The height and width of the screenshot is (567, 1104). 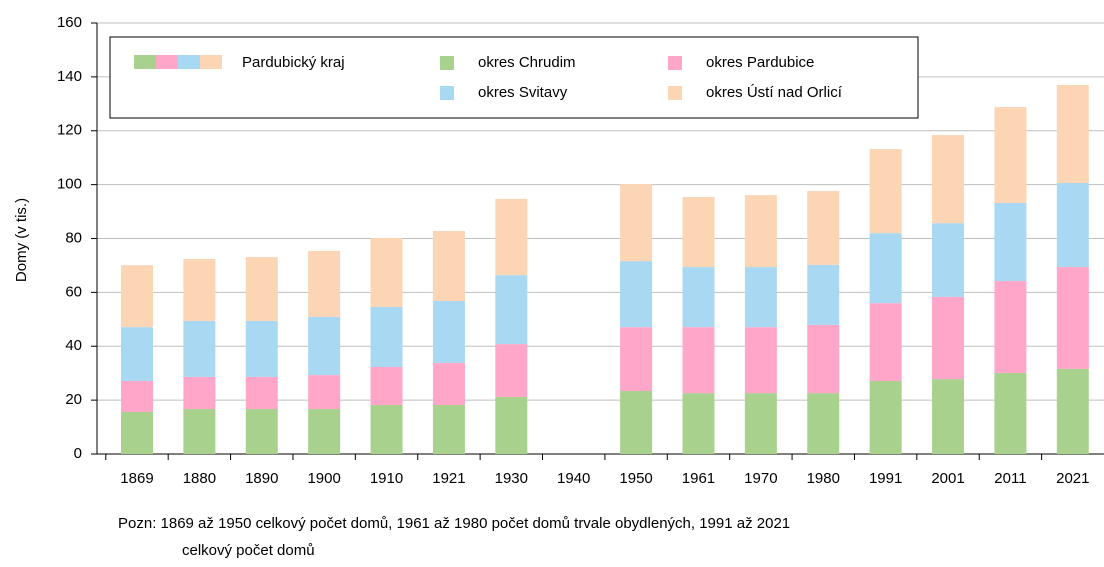 What do you see at coordinates (261, 478) in the screenshot?
I see `x-tick-label: 1890` at bounding box center [261, 478].